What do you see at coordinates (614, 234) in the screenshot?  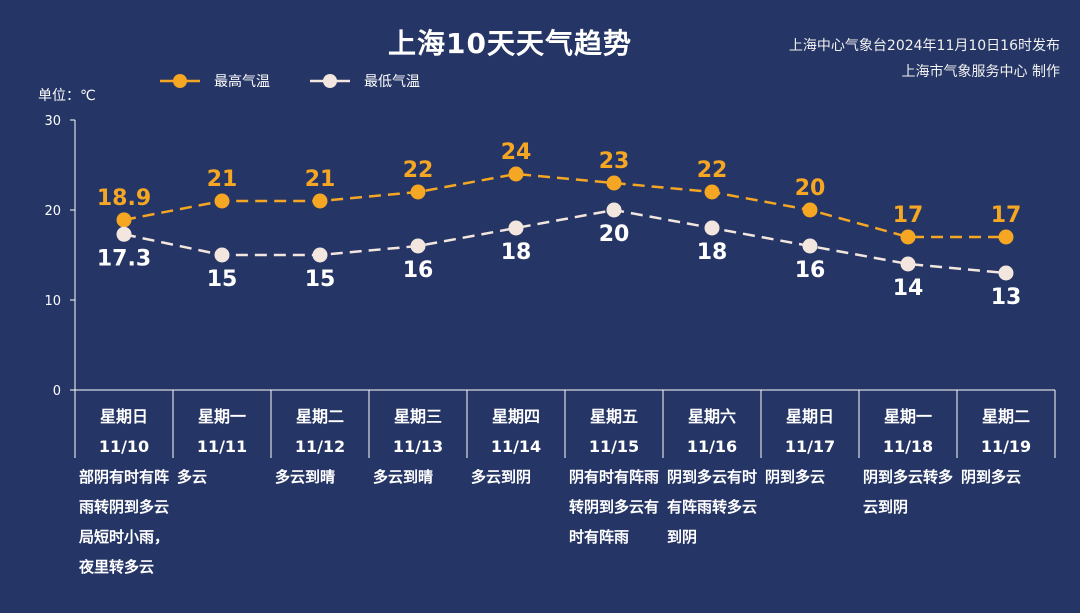 I see `data-label-low: 20` at bounding box center [614, 234].